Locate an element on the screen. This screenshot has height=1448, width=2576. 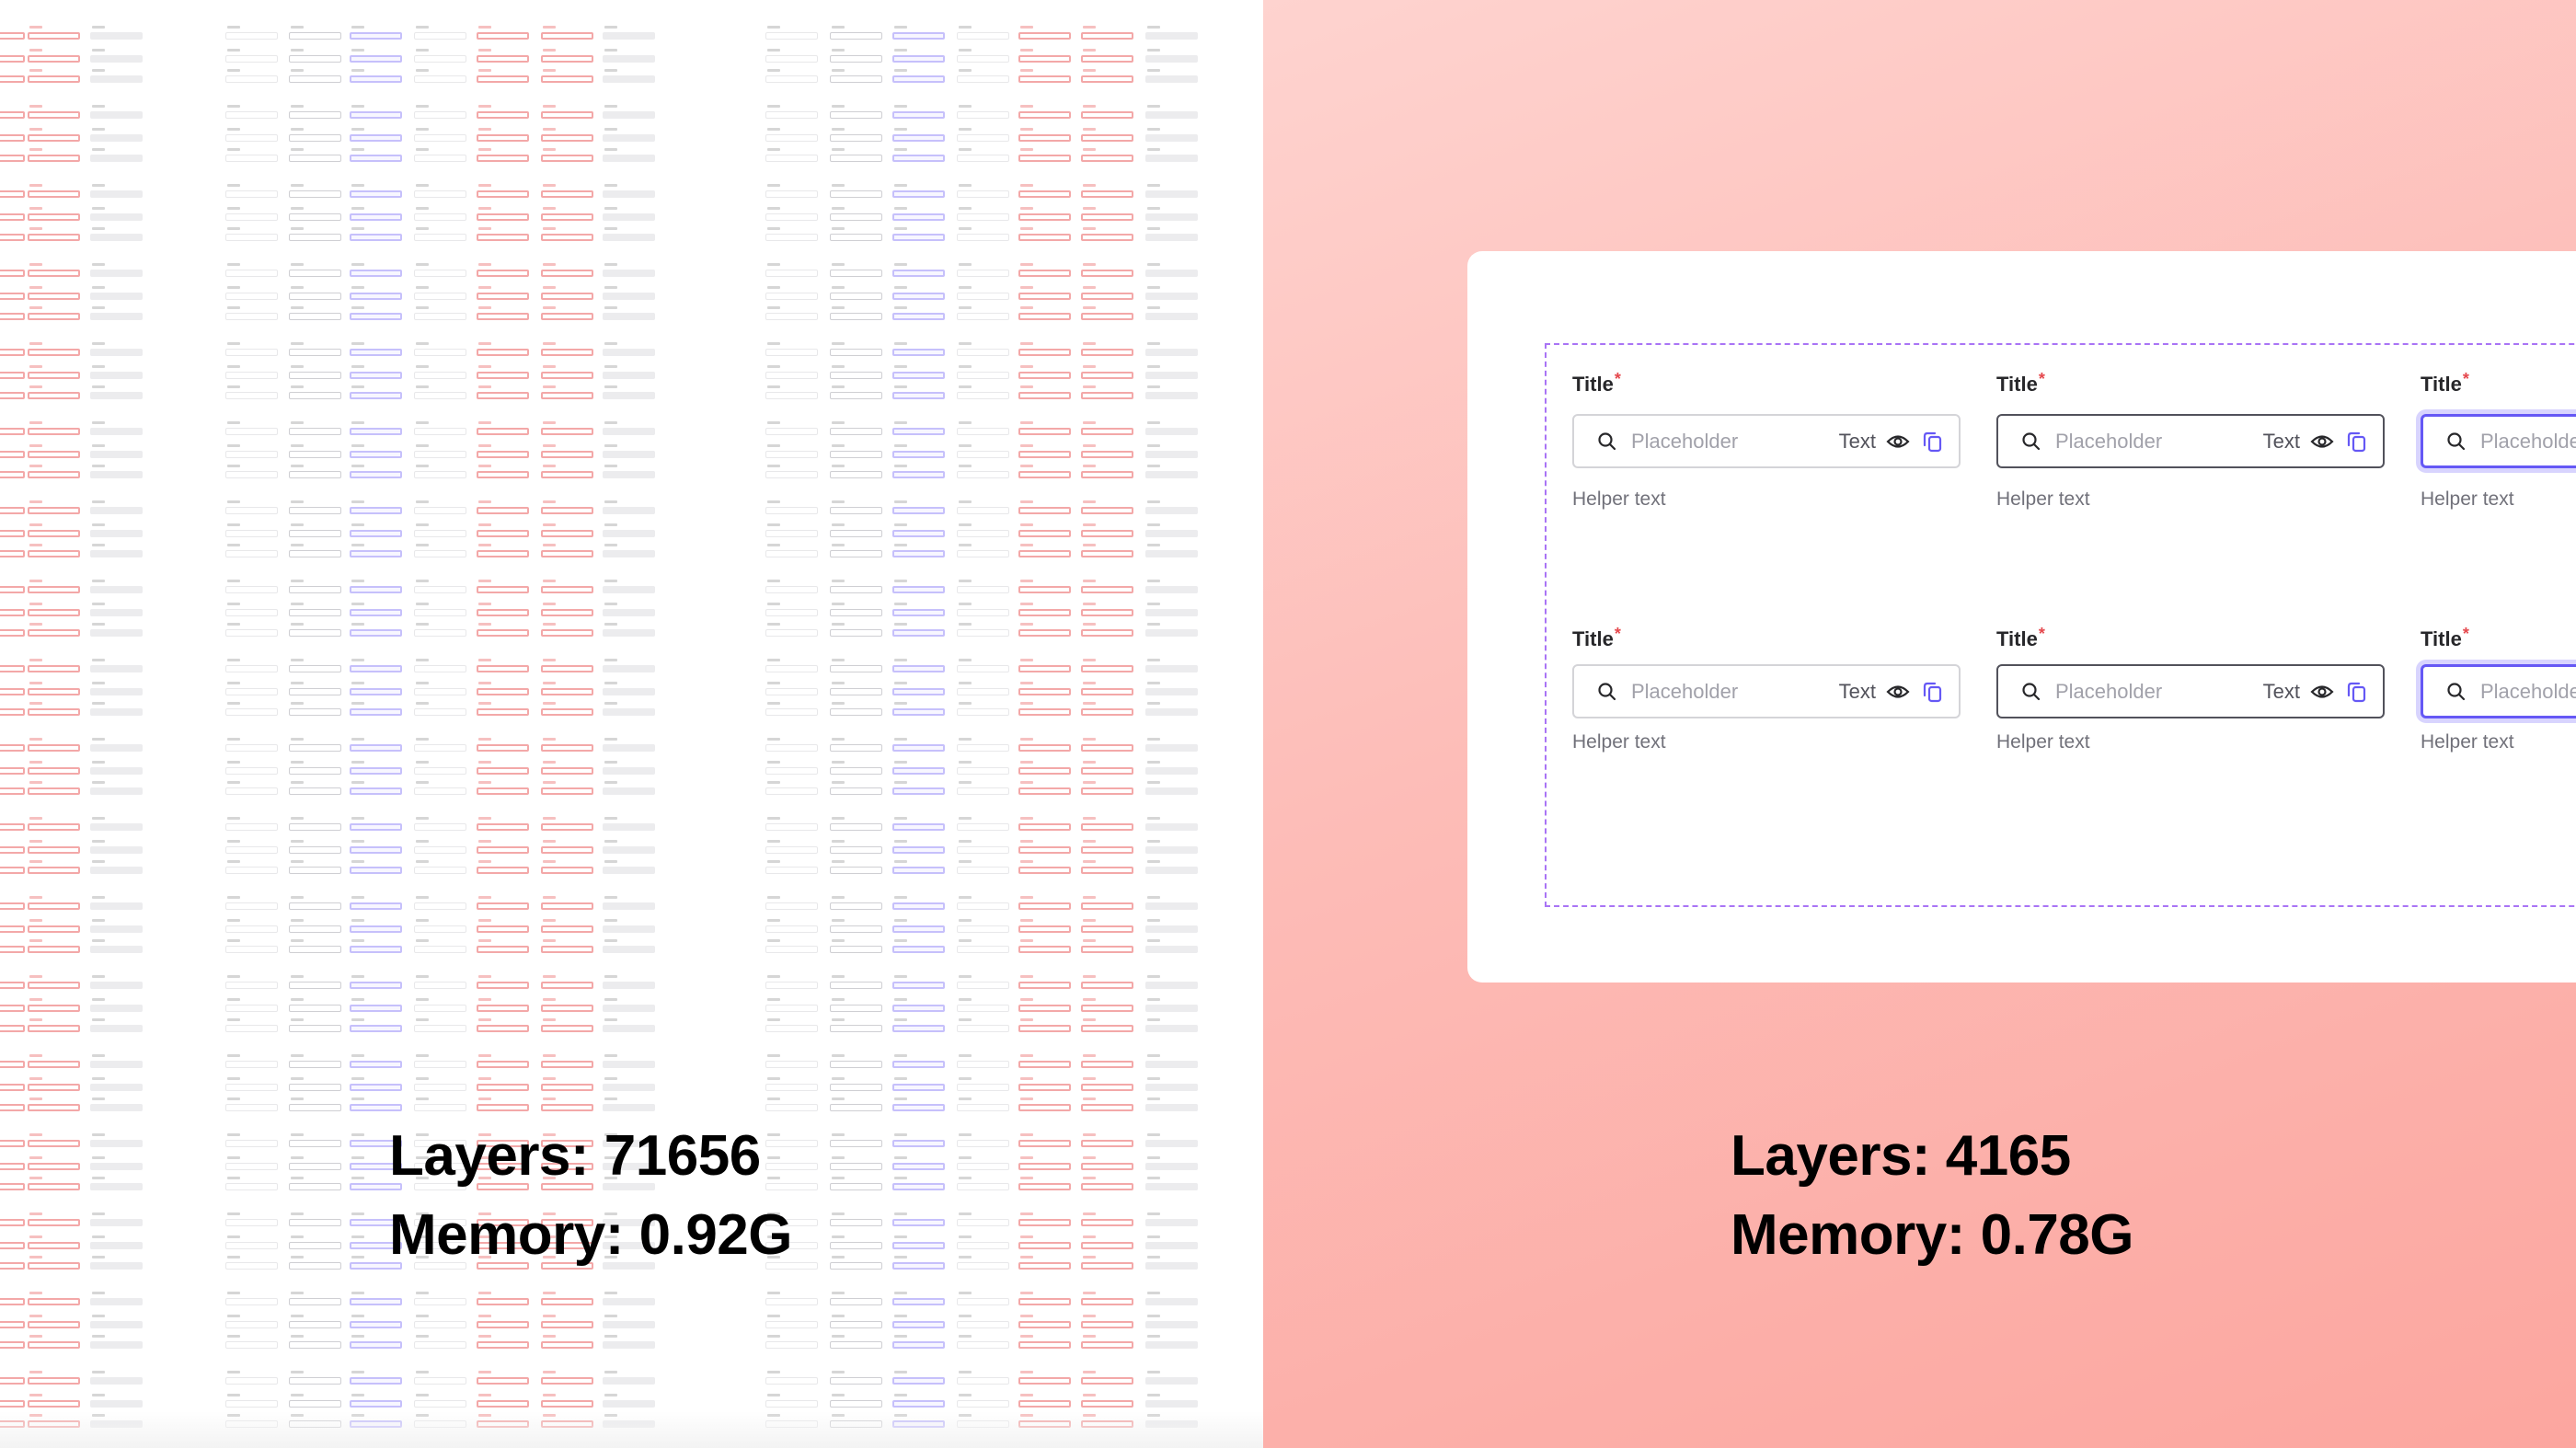
required-asterisk: * is located at coordinates (2465, 379).